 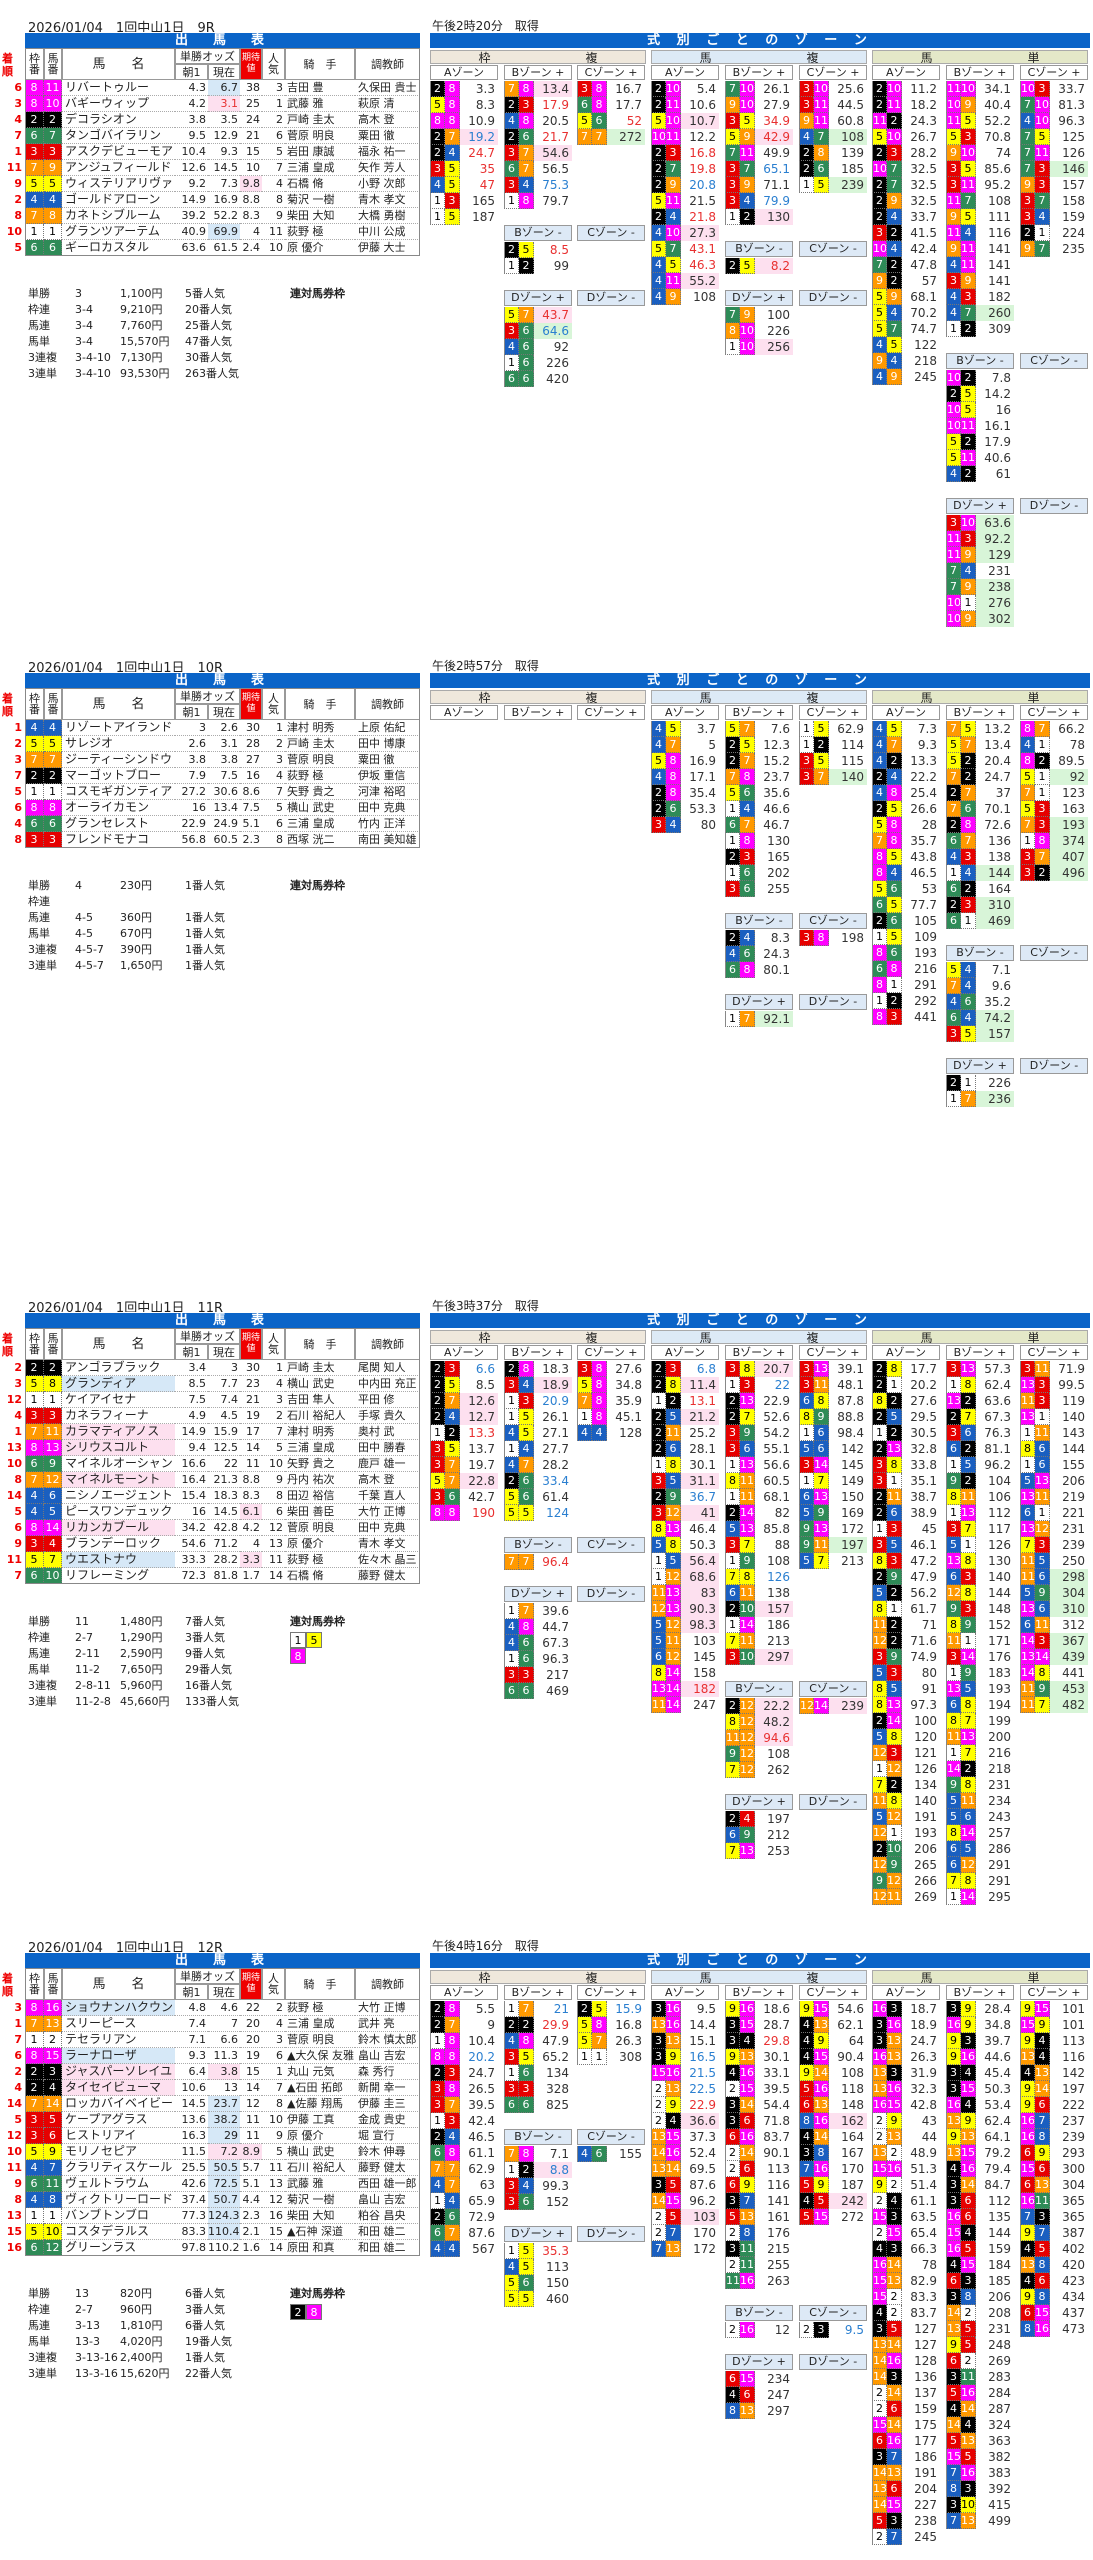 What do you see at coordinates (1027, 2265) in the screenshot?
I see `zone-entry-first: 13` at bounding box center [1027, 2265].